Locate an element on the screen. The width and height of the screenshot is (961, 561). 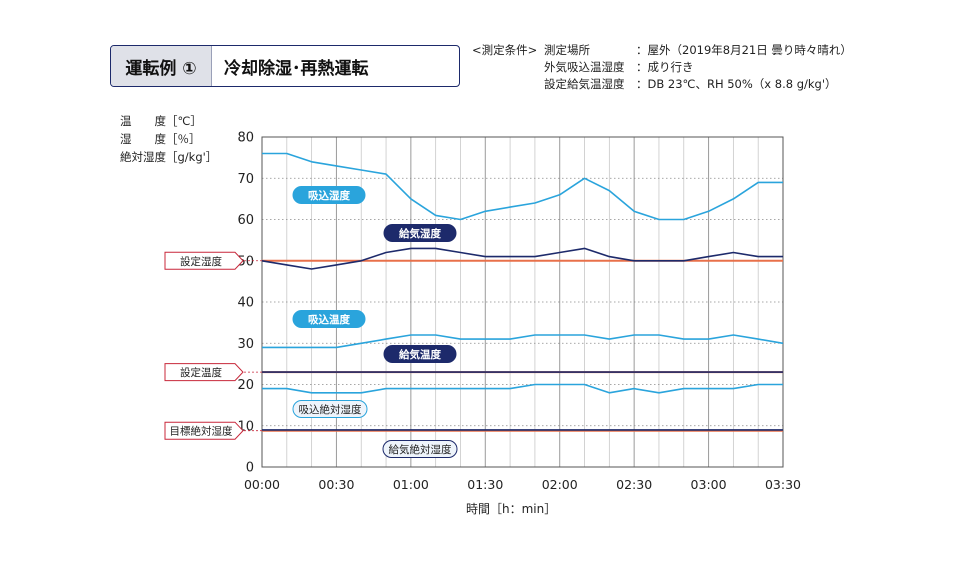
x-tick-label: 02:30 is located at coordinates (634, 484).